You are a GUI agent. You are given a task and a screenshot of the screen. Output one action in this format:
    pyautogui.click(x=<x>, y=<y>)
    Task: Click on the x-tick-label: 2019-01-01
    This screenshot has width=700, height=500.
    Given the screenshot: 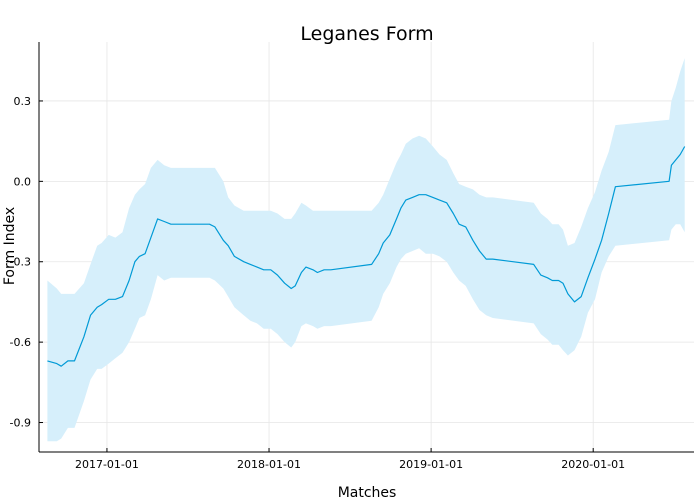 What is the action you would take?
    pyautogui.click(x=431, y=464)
    